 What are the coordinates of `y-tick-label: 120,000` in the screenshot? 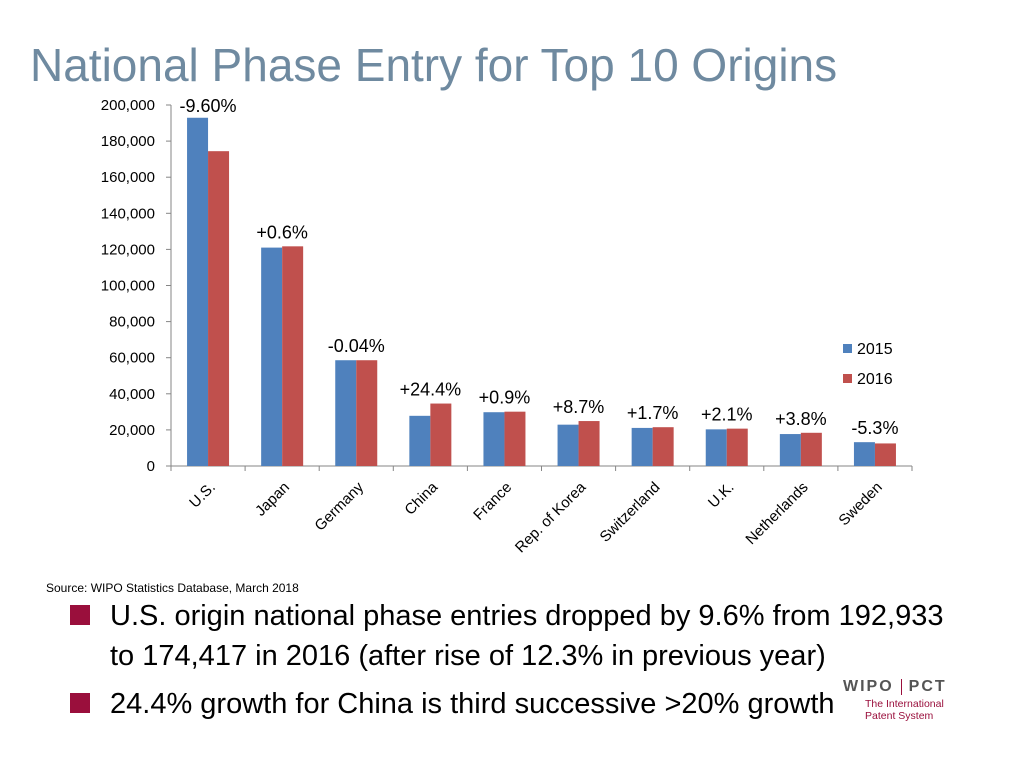 It's located at (128, 249).